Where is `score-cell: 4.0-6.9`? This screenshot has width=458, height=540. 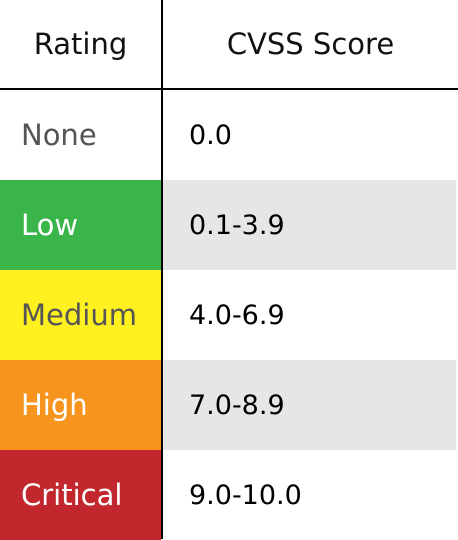
score-cell: 4.0-6.9 is located at coordinates (309, 315).